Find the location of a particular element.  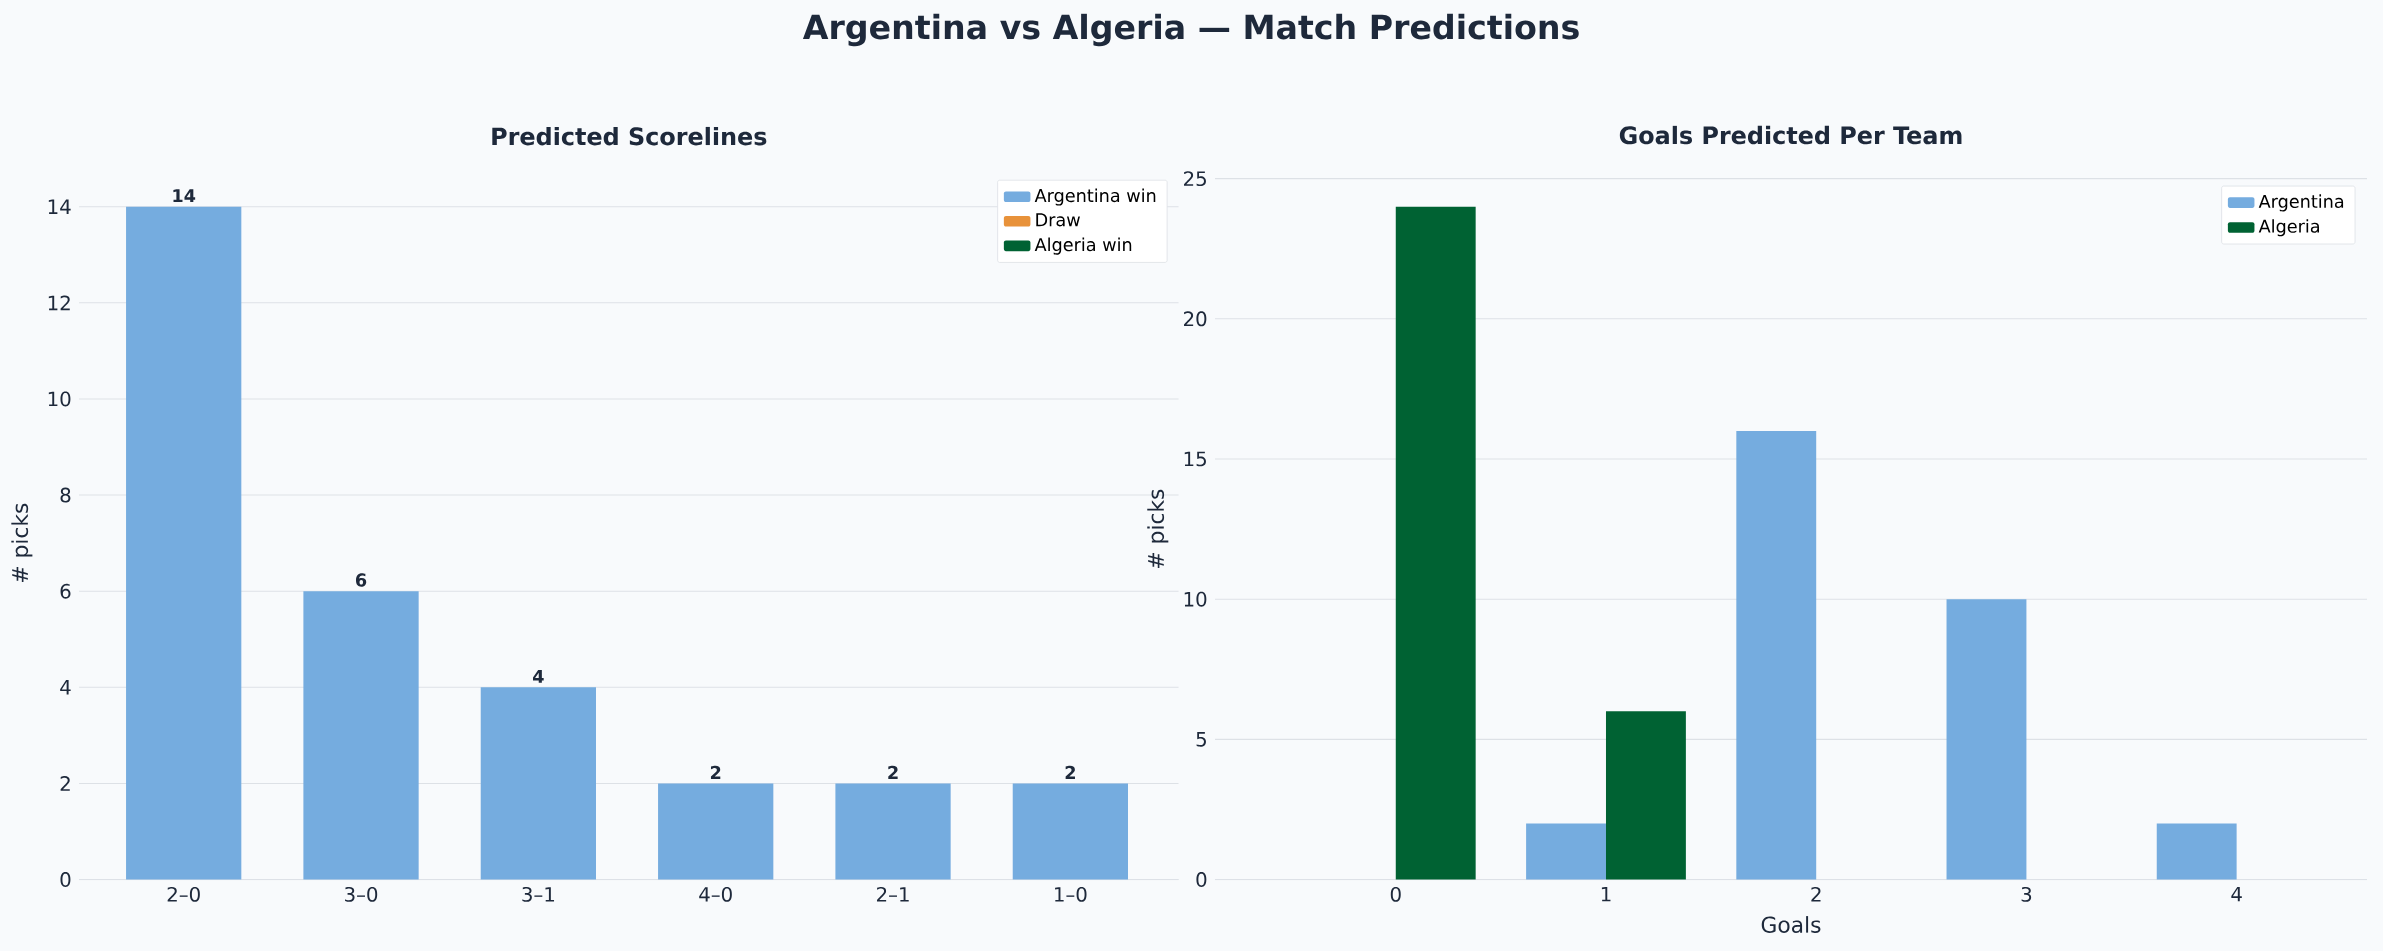

x-tick-label: 1 is located at coordinates (1606, 894).